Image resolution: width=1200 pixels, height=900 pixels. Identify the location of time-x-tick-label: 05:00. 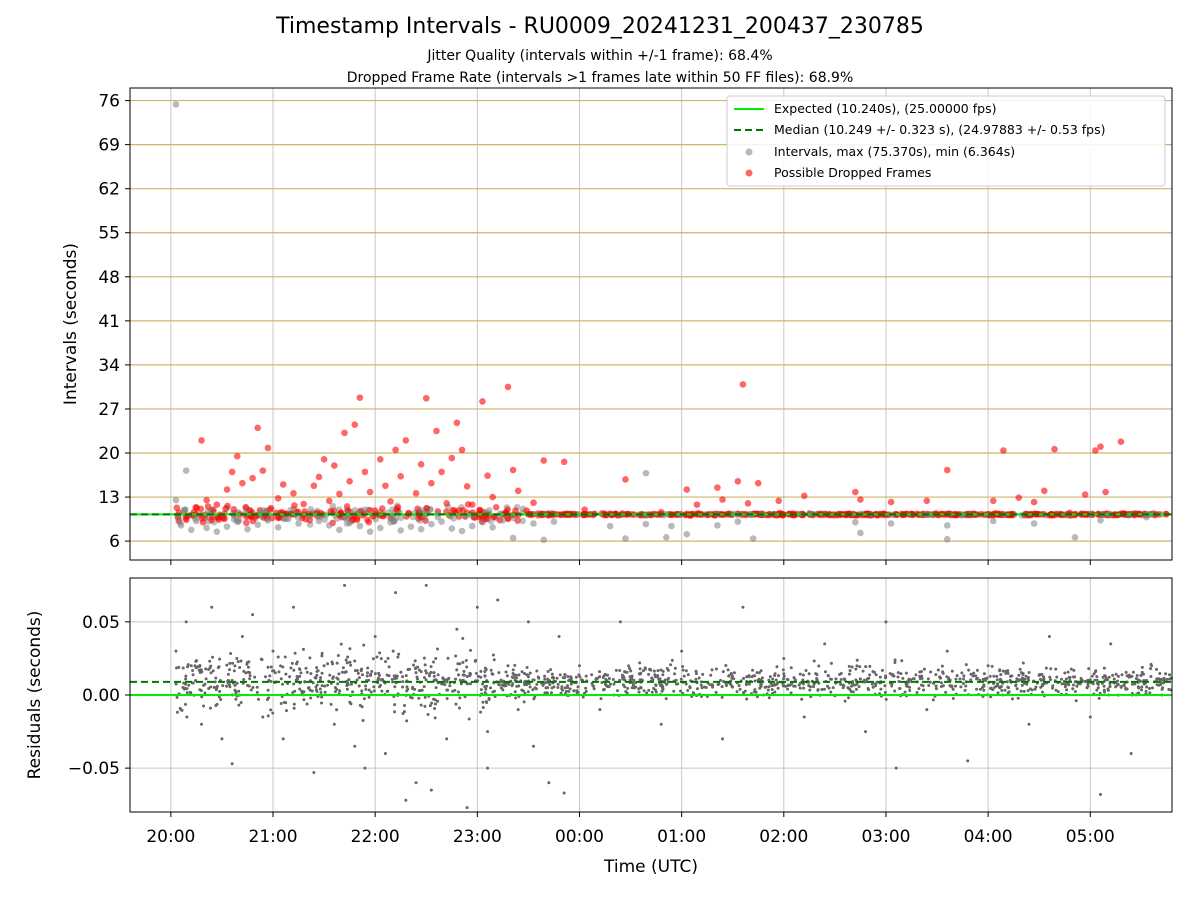
(1090, 837).